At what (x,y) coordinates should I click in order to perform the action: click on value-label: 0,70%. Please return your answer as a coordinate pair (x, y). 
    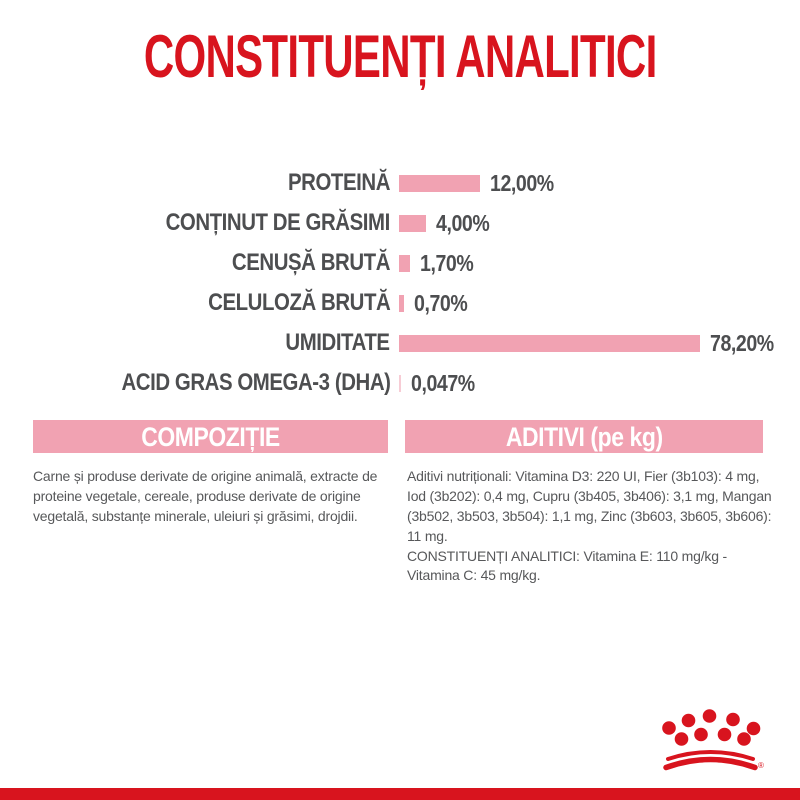
    Looking at the image, I should click on (440, 302).